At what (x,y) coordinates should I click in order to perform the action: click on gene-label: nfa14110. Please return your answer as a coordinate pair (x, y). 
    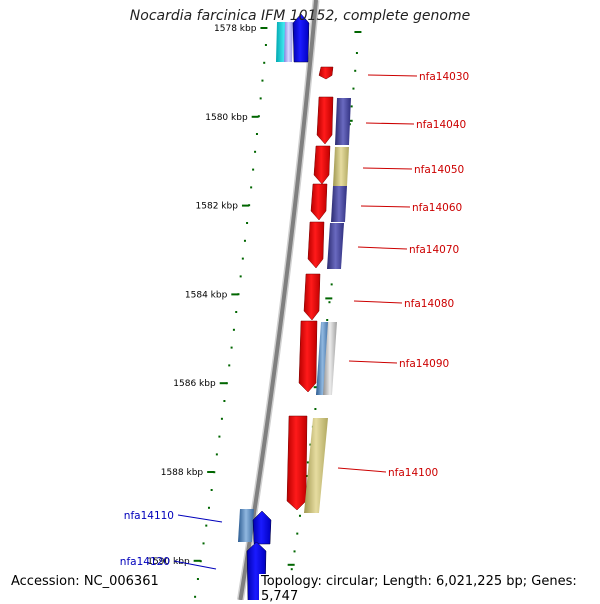
    Looking at the image, I should click on (149, 516).